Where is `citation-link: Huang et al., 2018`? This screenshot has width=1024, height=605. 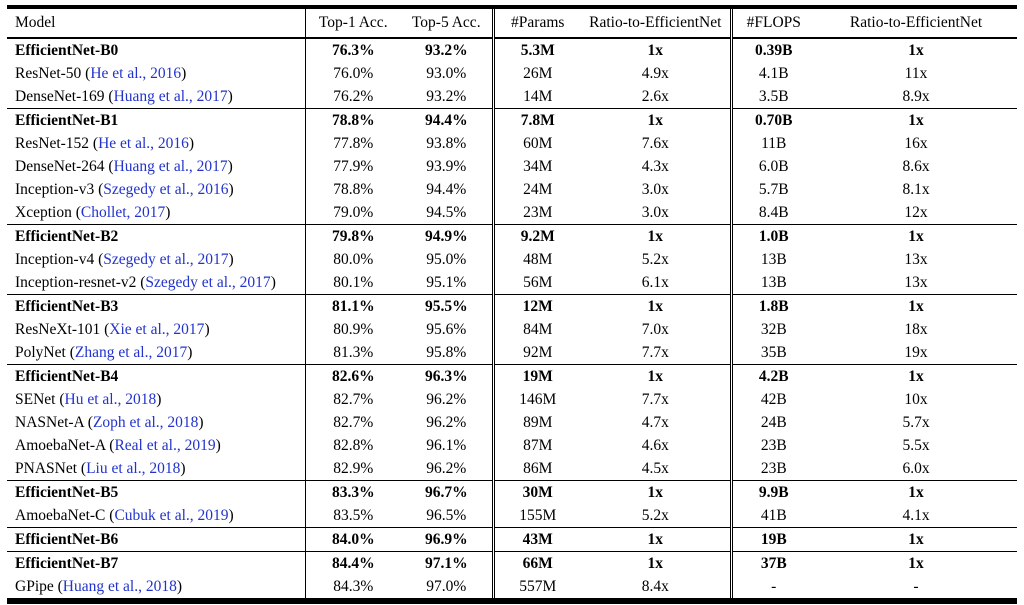
citation-link: Huang et al., 2018 is located at coordinates (119, 586).